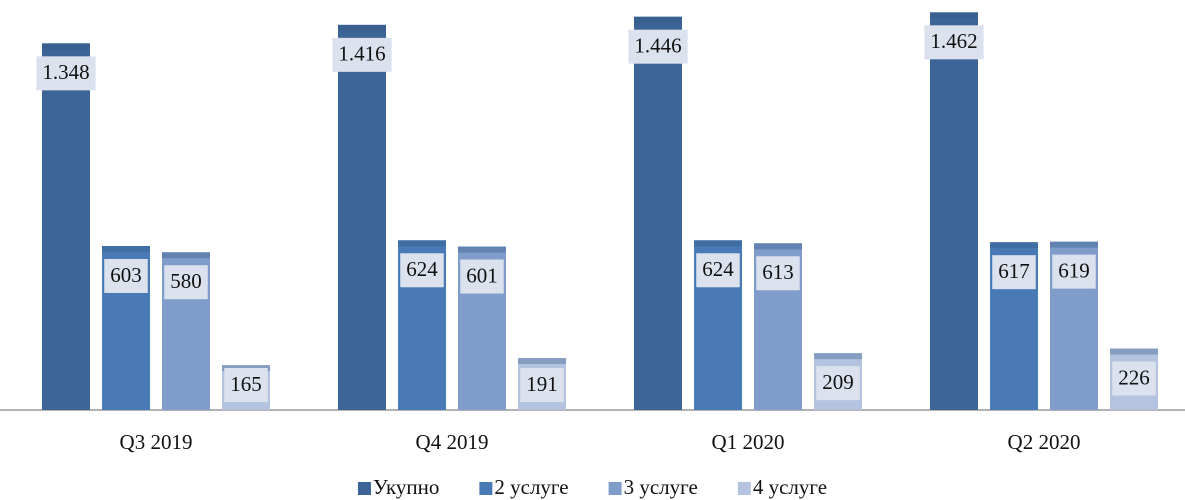 The image size is (1185, 500). I want to click on data-label: 165, so click(246, 384).